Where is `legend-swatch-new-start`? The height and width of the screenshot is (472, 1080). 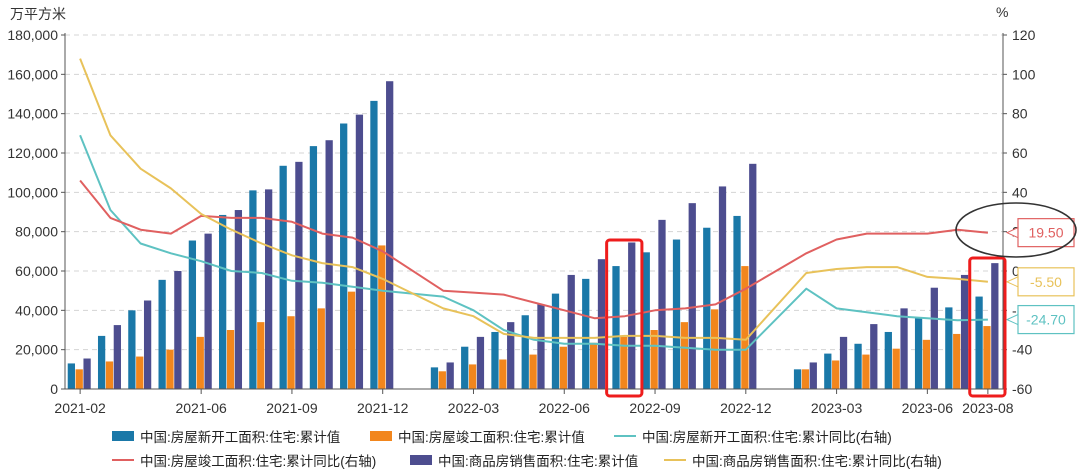 legend-swatch-new-start is located at coordinates (123, 436).